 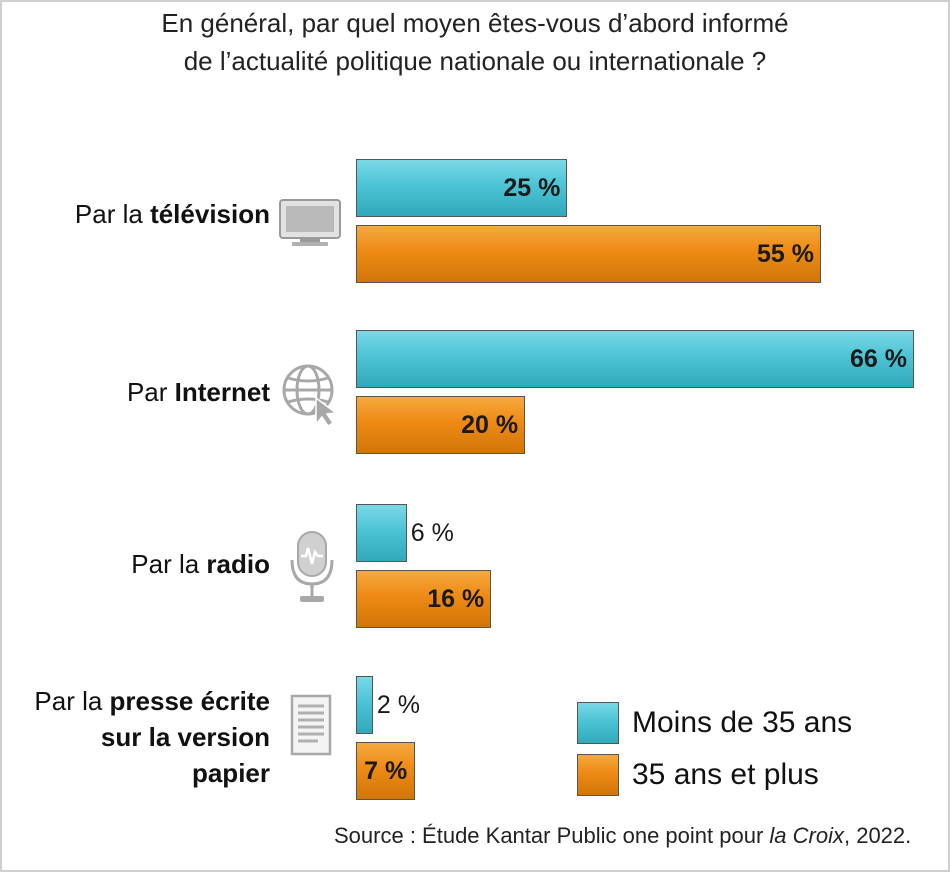 What do you see at coordinates (172, 214) in the screenshot?
I see `category-label-television: Par la télévision` at bounding box center [172, 214].